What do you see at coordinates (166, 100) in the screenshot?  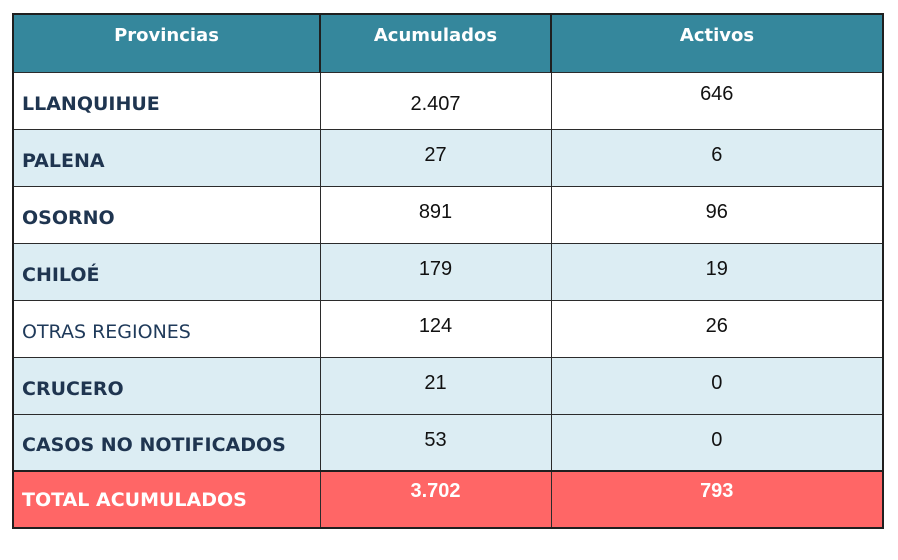 I see `provincia-cell: LLANQUIHUE` at bounding box center [166, 100].